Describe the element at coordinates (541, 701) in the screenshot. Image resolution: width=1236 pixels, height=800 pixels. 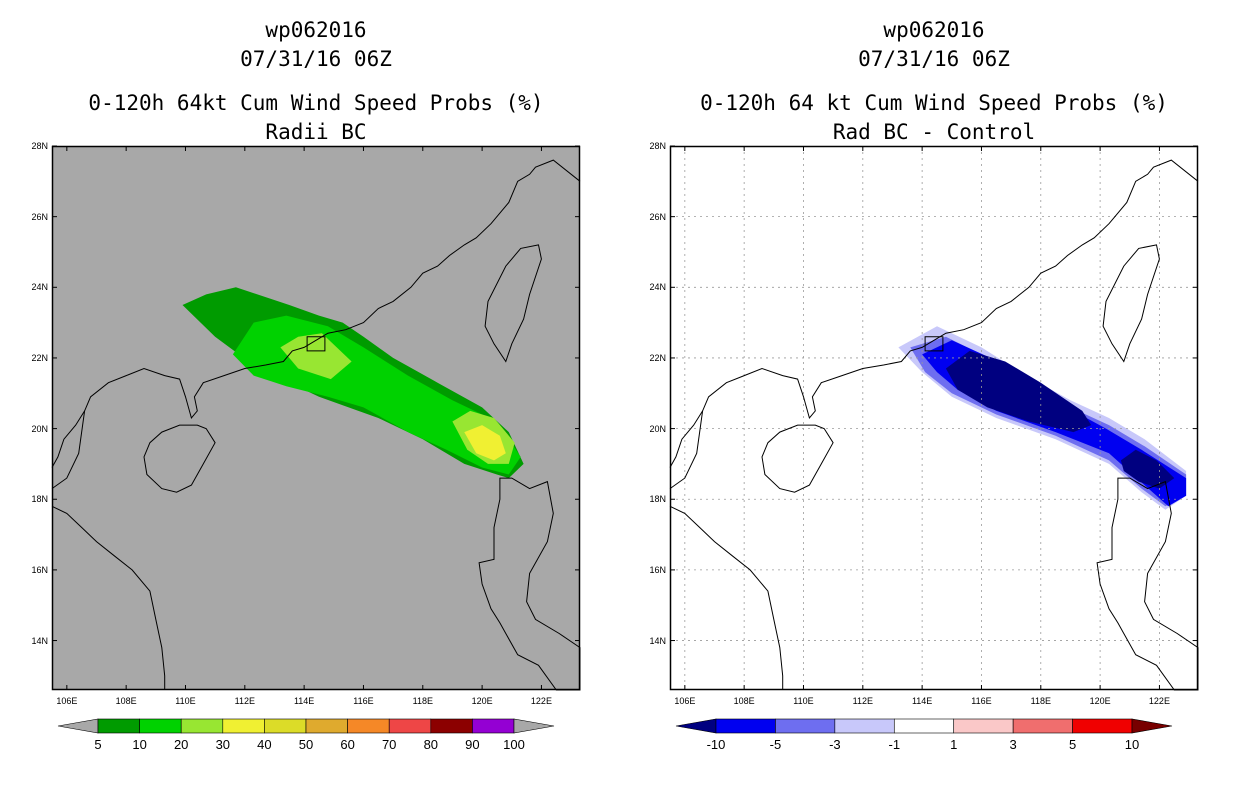
I see `left-lon-tick-label: 122E` at that location.